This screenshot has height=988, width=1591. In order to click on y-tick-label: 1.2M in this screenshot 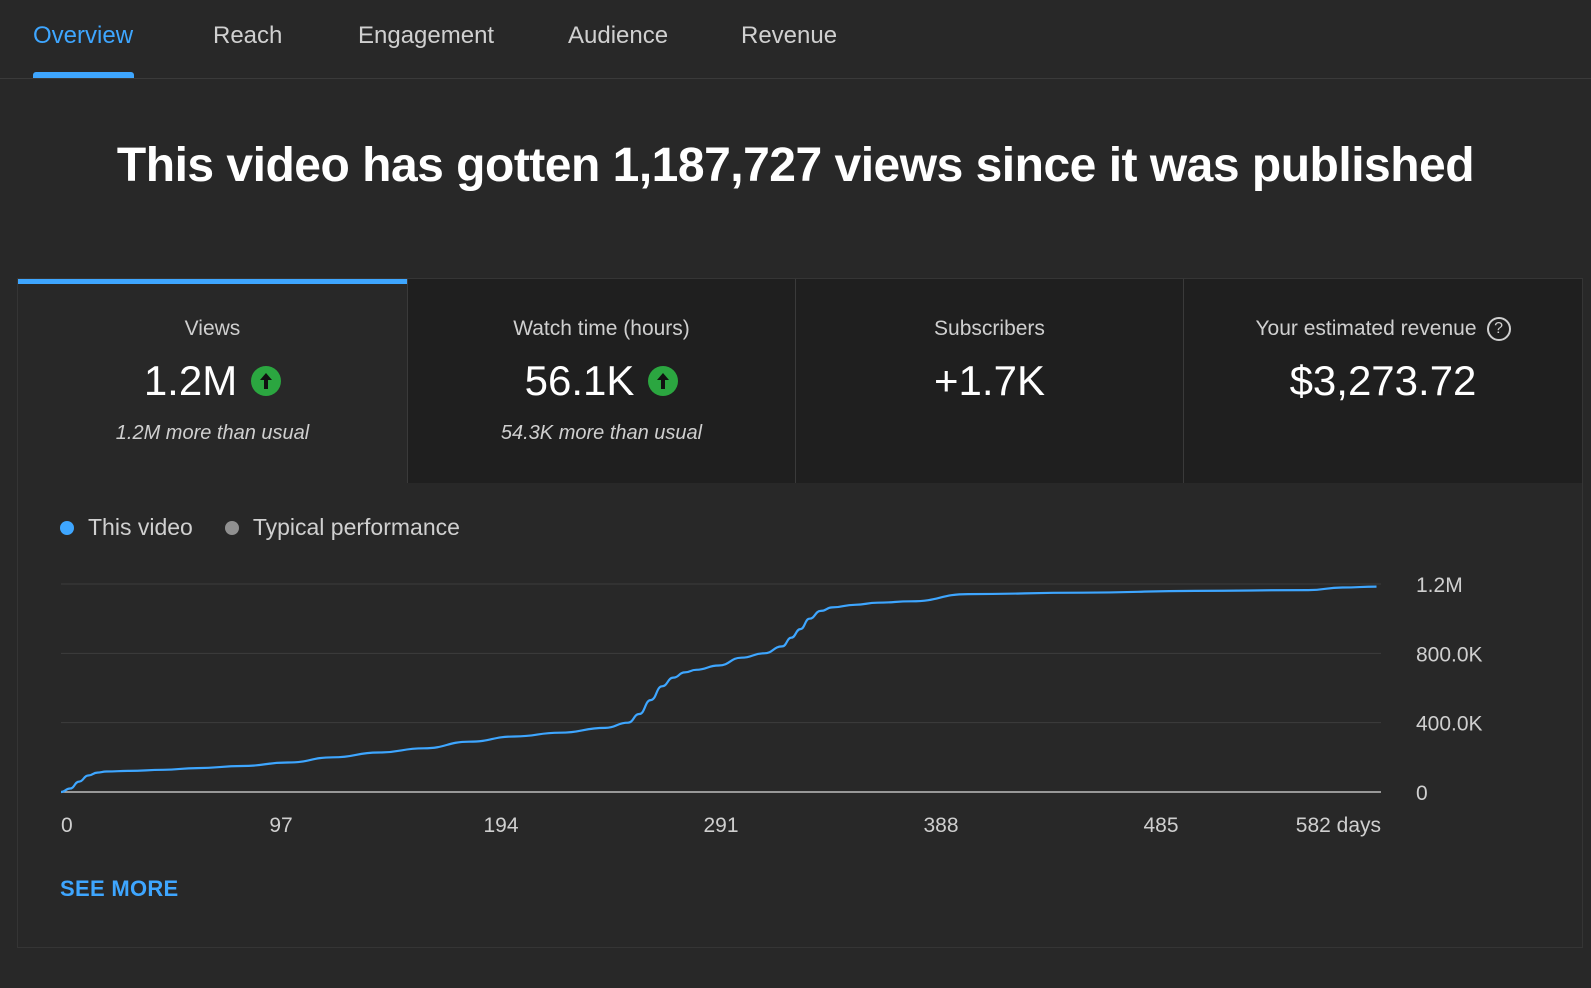, I will do `click(1439, 585)`.